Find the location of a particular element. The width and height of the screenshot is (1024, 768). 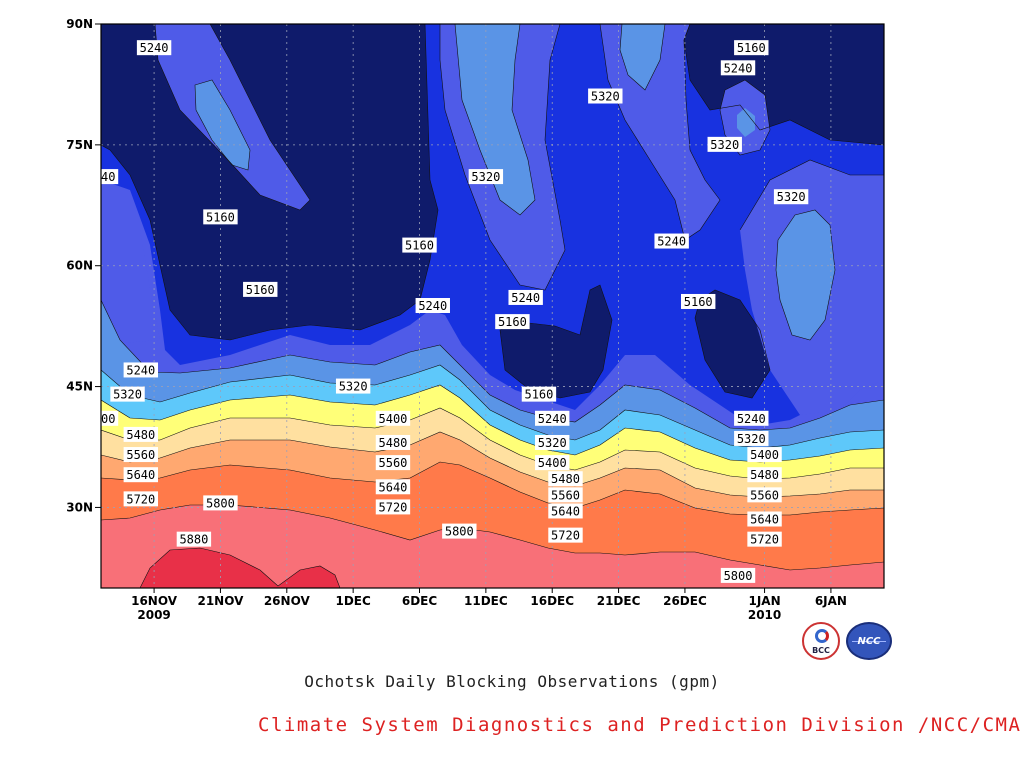

band-5240-left-patch is located at coordinates (130, 262).